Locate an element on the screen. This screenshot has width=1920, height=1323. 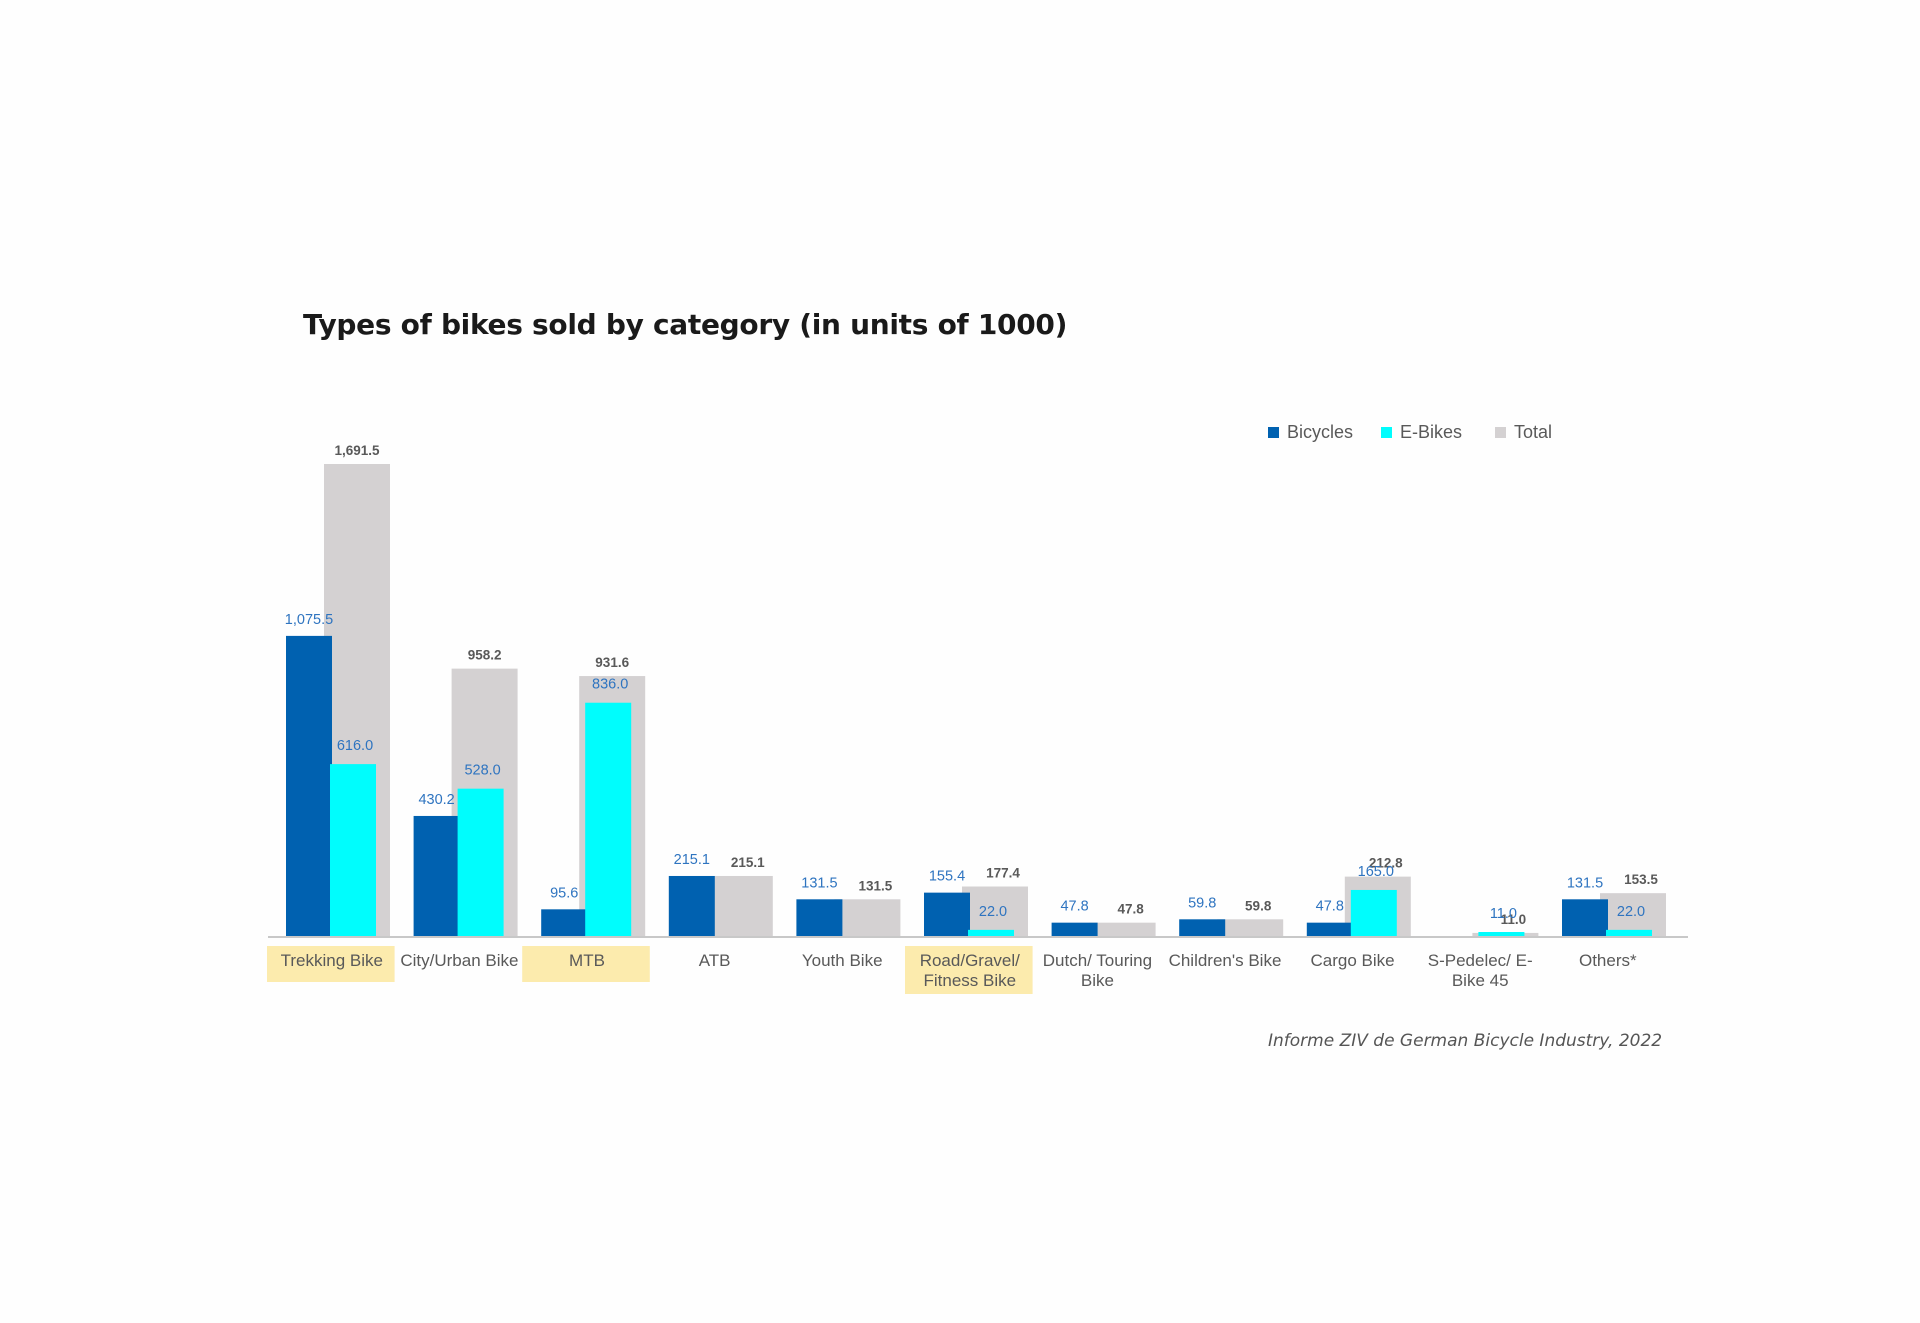
value-label-total-youth-bike: 131.5 is located at coordinates (876, 885).